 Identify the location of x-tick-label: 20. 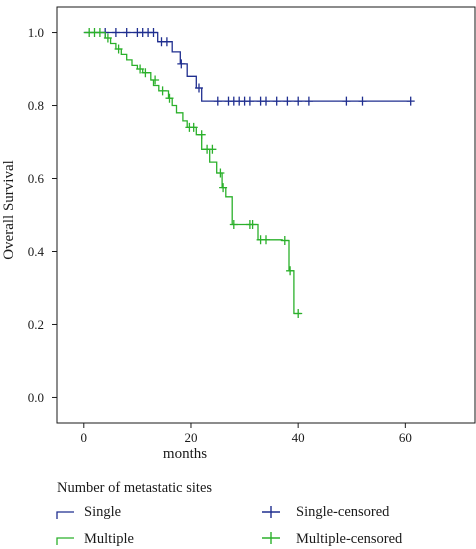
(190, 437).